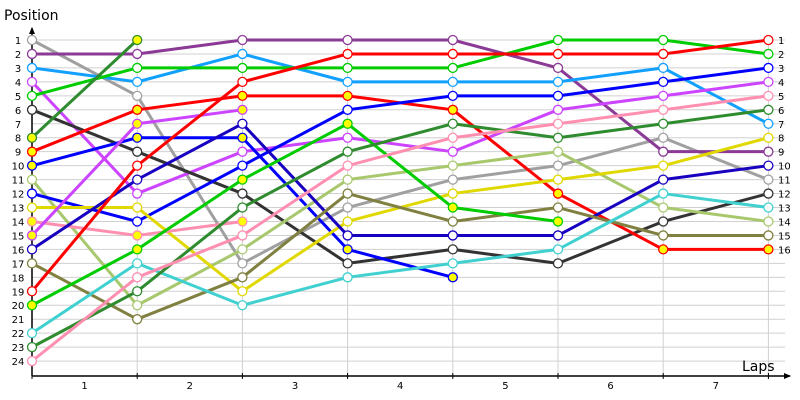 The height and width of the screenshot is (400, 800). What do you see at coordinates (18, 236) in the screenshot?
I see `y-tick-label: 15` at bounding box center [18, 236].